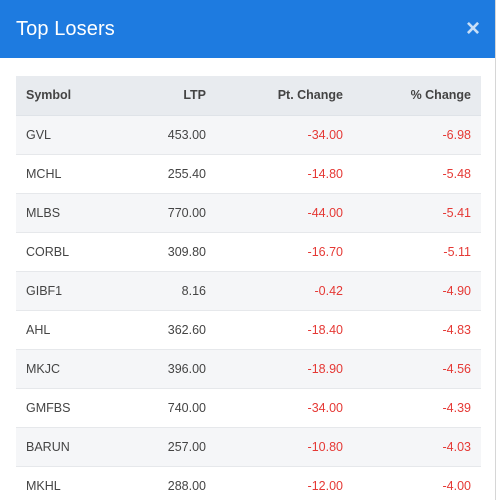 This screenshot has height=500, width=496. What do you see at coordinates (274, 174) in the screenshot?
I see `cell-pt-change: -14.80` at bounding box center [274, 174].